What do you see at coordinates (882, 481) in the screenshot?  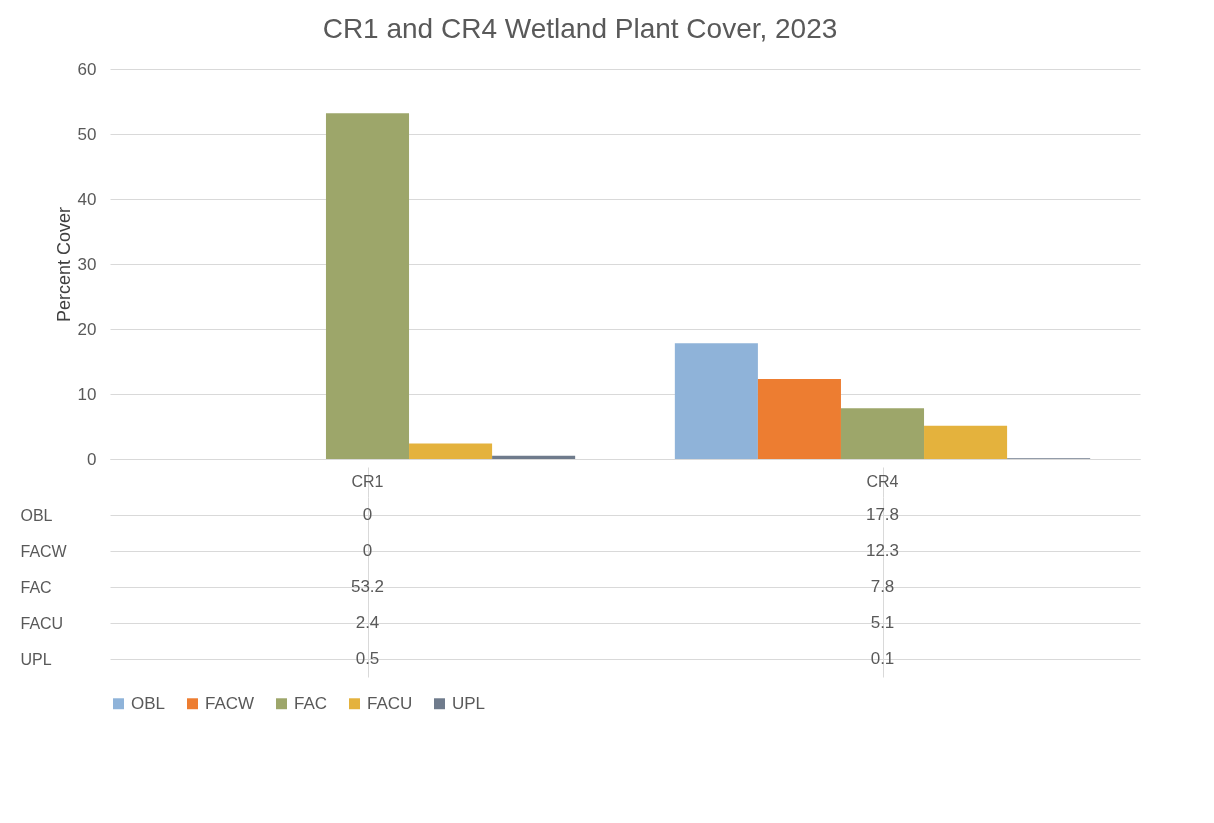 I see `x-tick-label: CR4` at bounding box center [882, 481].